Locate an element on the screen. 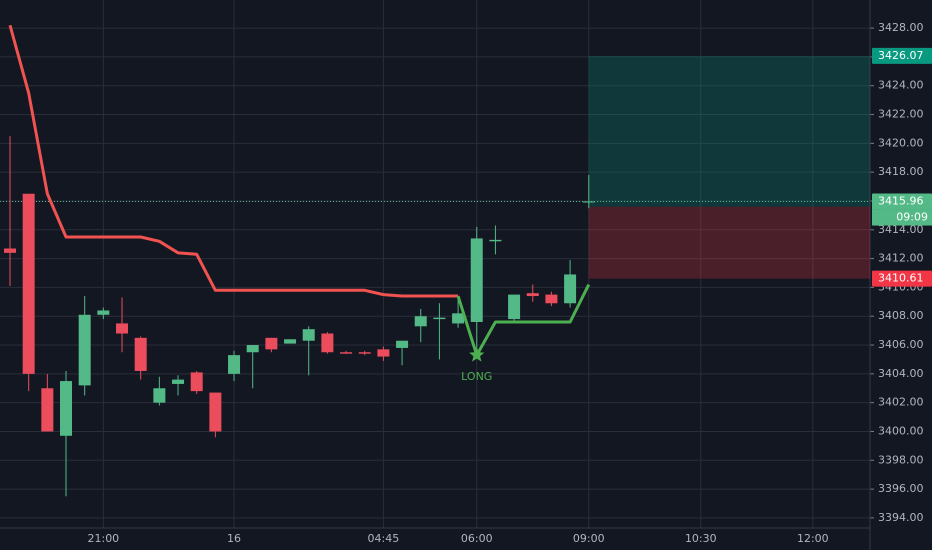 Image resolution: width=932 pixels, height=550 pixels. last-price-label-box is located at coordinates (902, 201).